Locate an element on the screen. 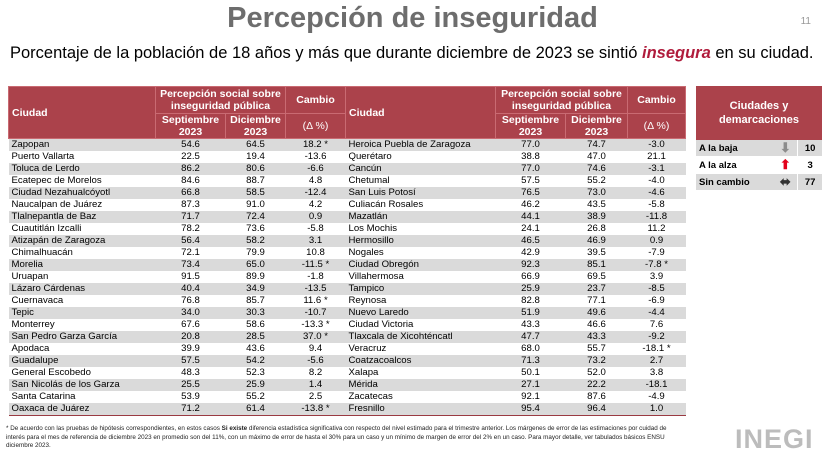  cell-dec: 52.3 is located at coordinates (255, 372).